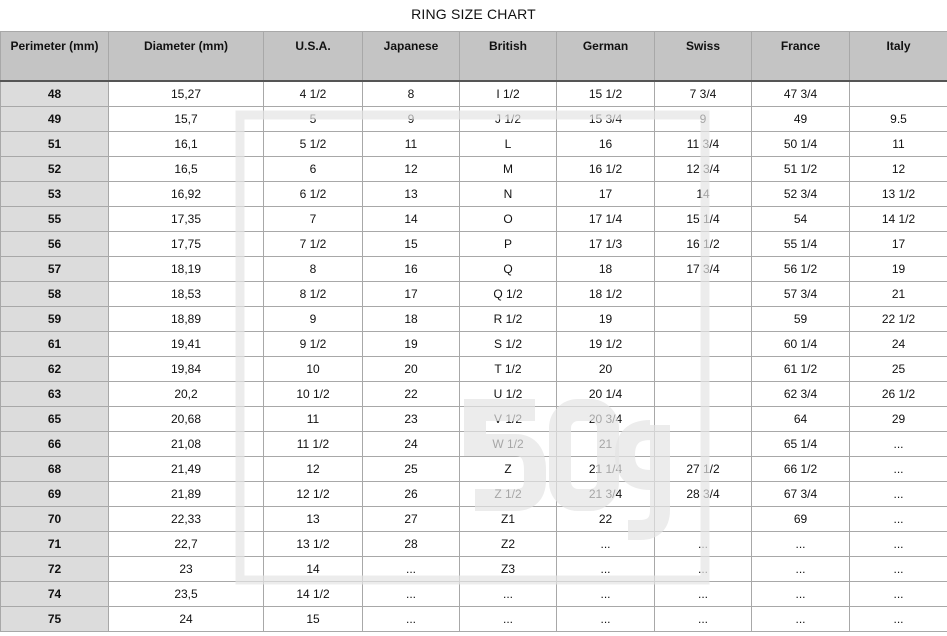  What do you see at coordinates (473, 243) in the screenshot?
I see `table-row: 56 17,75 7 1/2 15 P 17 1/3 16 1/2 55 1/4 17` at bounding box center [473, 243].